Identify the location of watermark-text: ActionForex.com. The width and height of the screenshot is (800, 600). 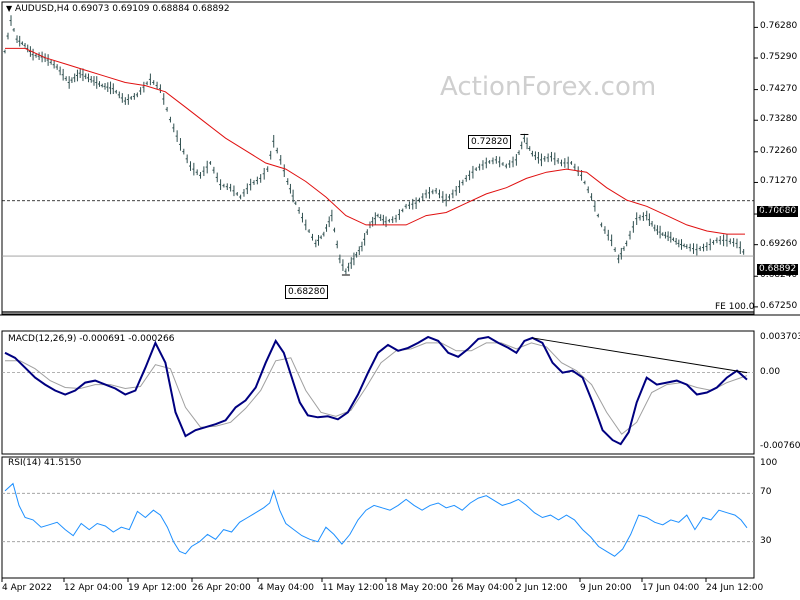
(548, 87).